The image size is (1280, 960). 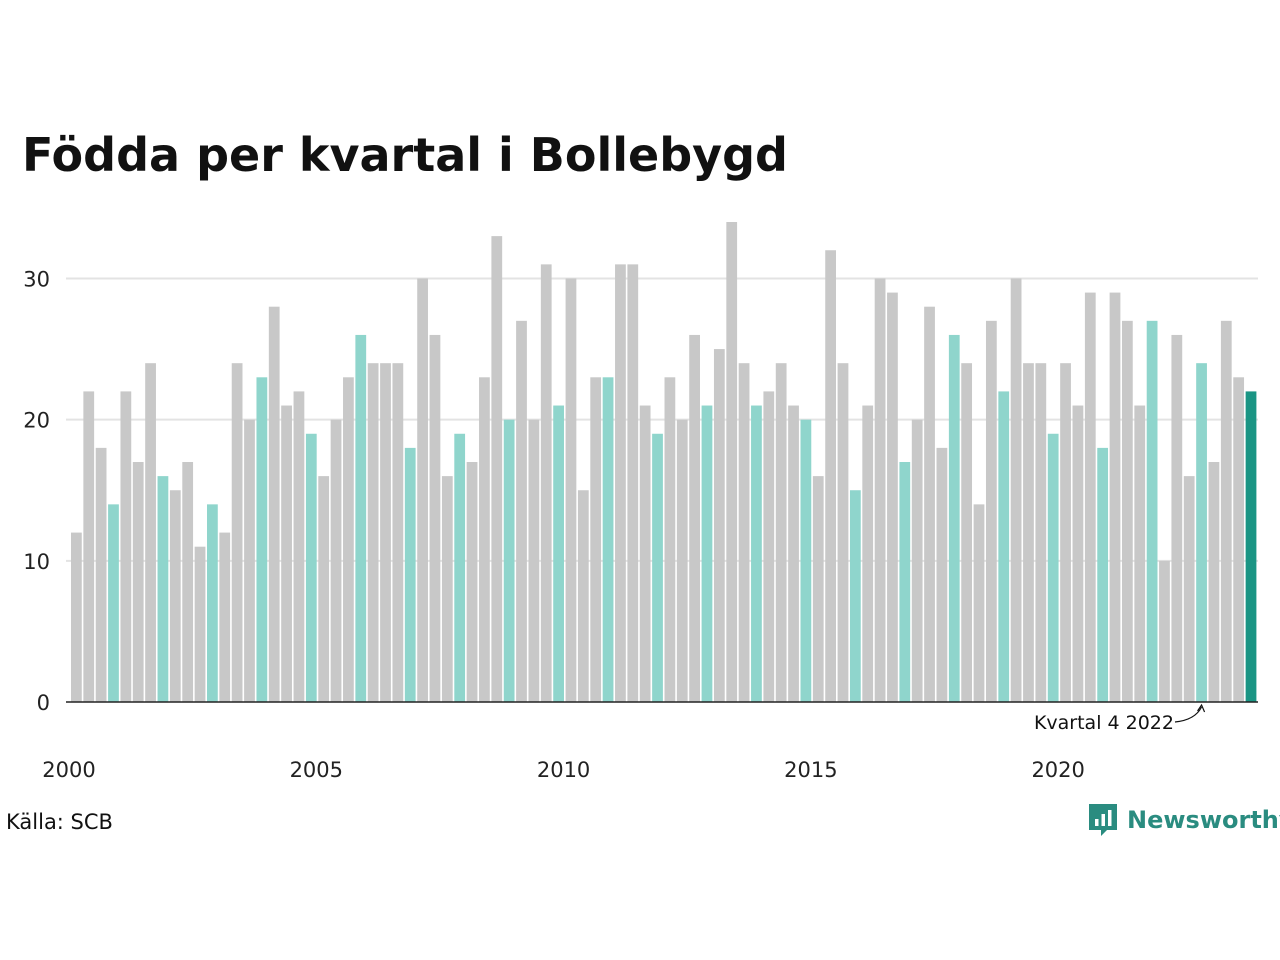 I want to click on brand-name: Newsworthy, so click(x=1203, y=820).